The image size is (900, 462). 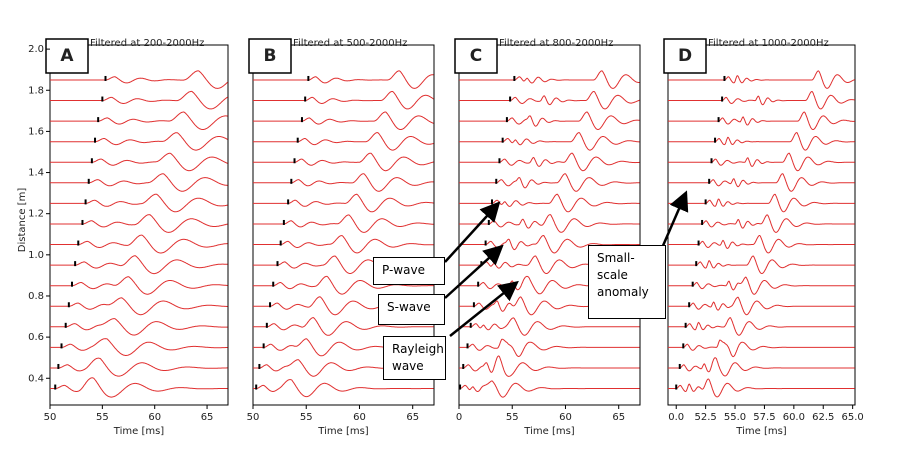 I want to click on y-tick-label: 1.2, so click(x=36, y=214).